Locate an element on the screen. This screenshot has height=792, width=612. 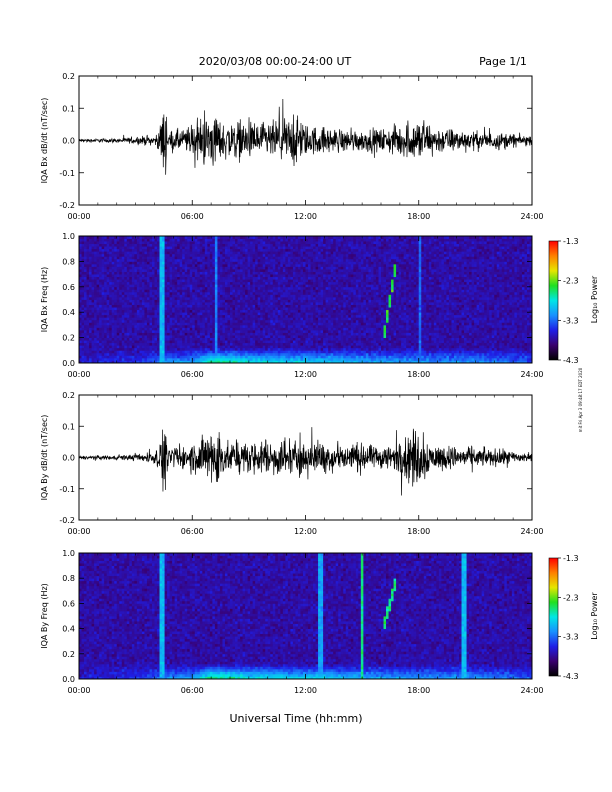
page-title: 2020/03/08 00:00-24:00 UT is located at coordinates (275, 61).